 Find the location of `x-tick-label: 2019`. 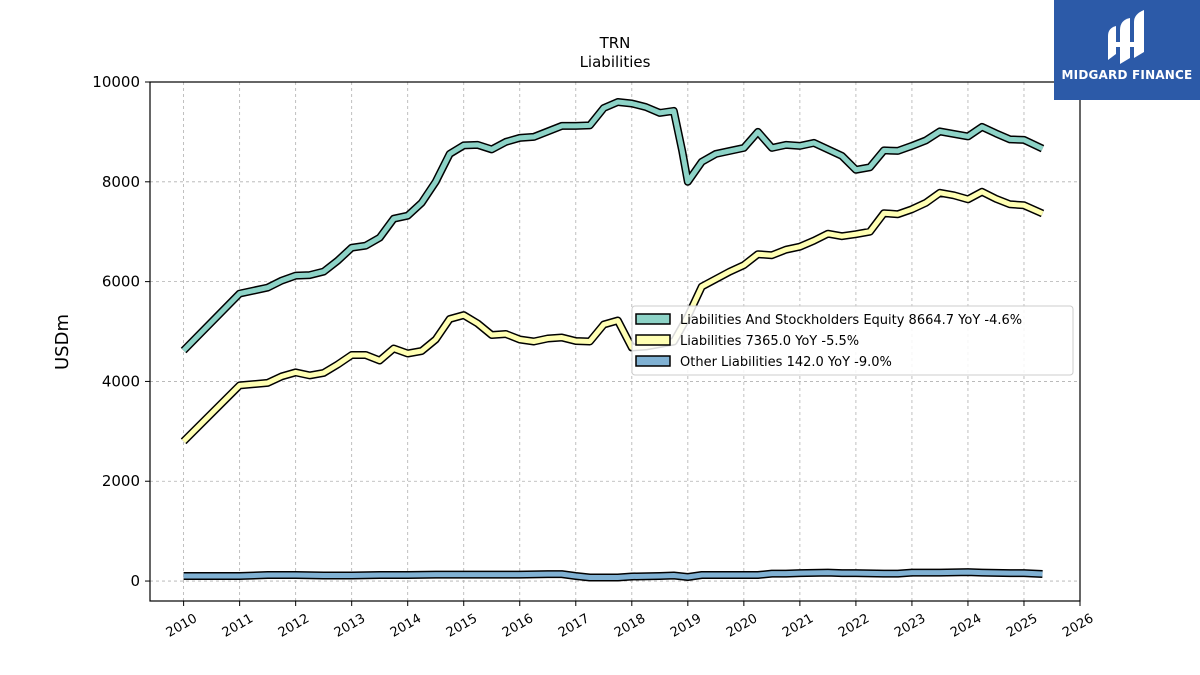

x-tick-label: 2019 is located at coordinates (686, 626).